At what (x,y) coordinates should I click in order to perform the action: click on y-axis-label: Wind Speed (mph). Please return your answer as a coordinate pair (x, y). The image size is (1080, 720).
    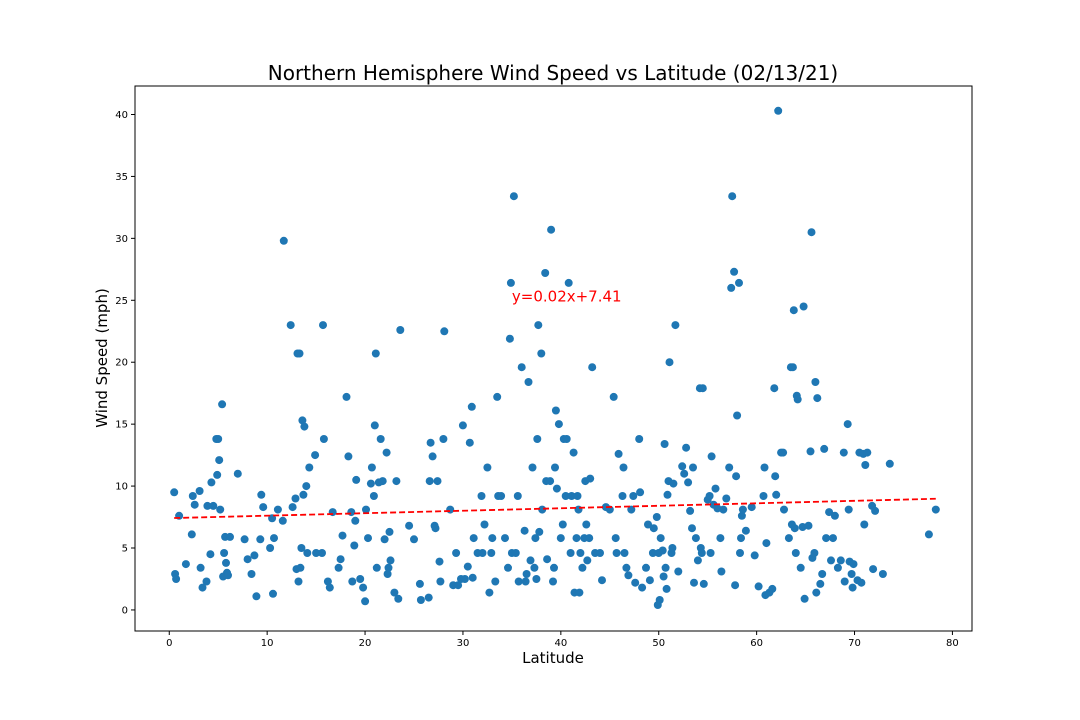
    Looking at the image, I should click on (102, 358).